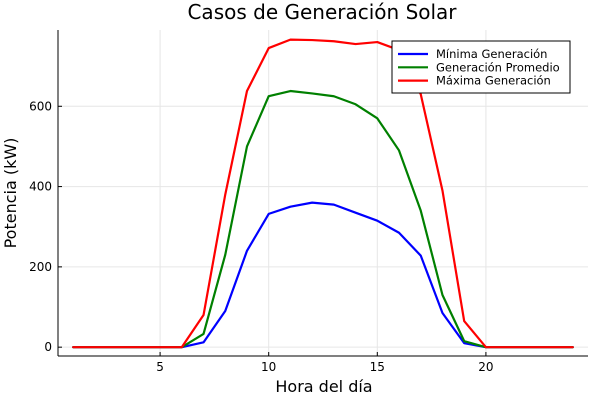  What do you see at coordinates (10, 193) in the screenshot?
I see `y-axis-label: Potencia (kW)` at bounding box center [10, 193].